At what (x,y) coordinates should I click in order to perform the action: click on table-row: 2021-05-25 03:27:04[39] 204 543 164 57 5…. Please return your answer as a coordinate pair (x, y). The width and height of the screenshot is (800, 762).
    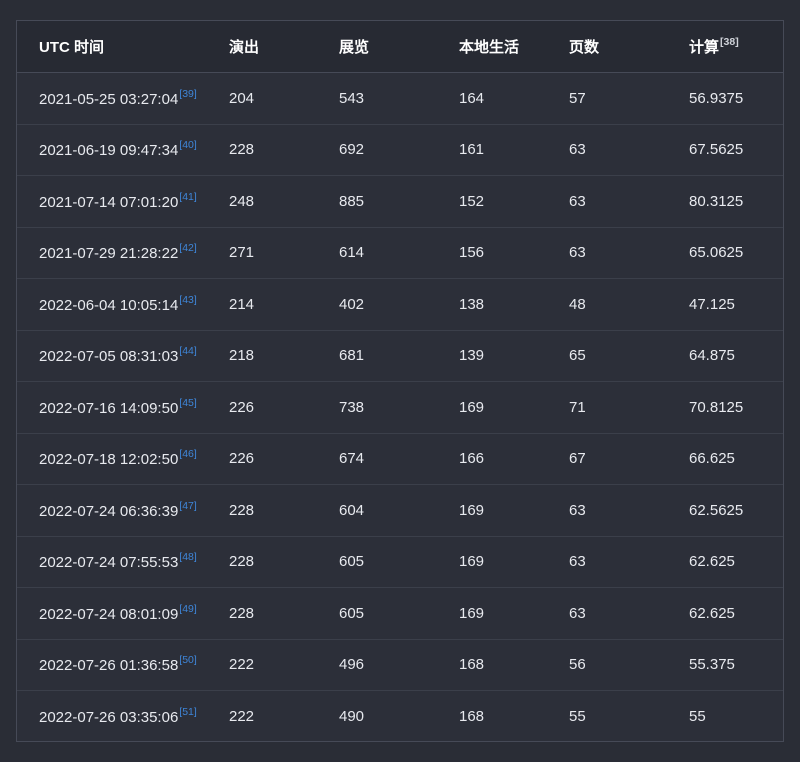
    Looking at the image, I should click on (400, 99).